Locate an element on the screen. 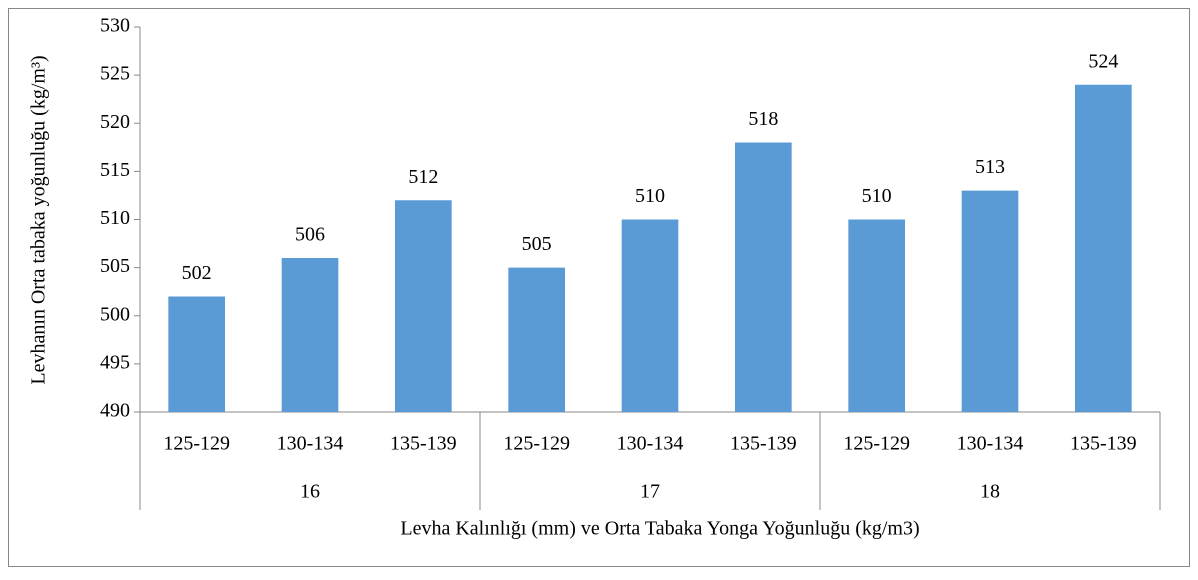 The image size is (1198, 580). group-label: 16 is located at coordinates (310, 492).